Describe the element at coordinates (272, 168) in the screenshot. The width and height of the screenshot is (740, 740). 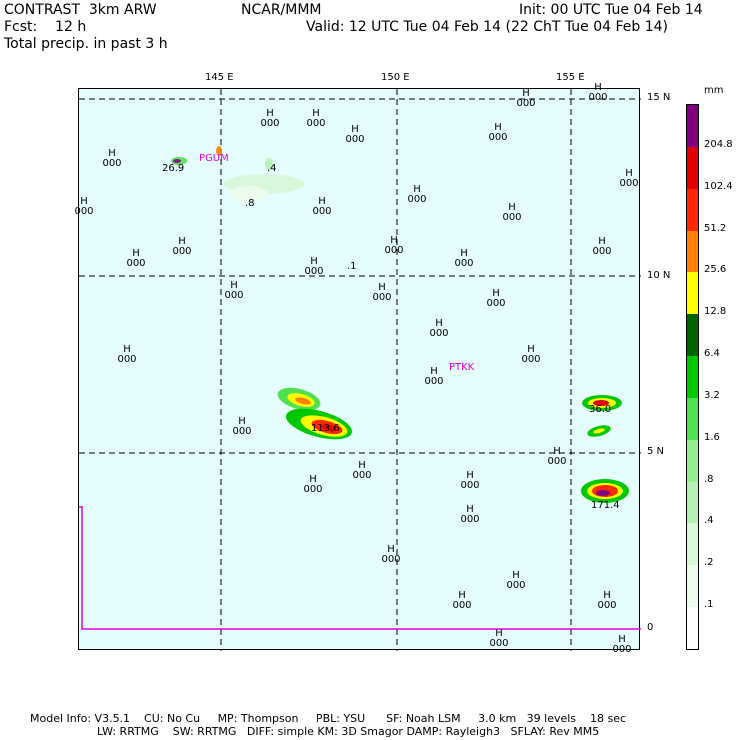
I see `precip-value-label: .4` at that location.